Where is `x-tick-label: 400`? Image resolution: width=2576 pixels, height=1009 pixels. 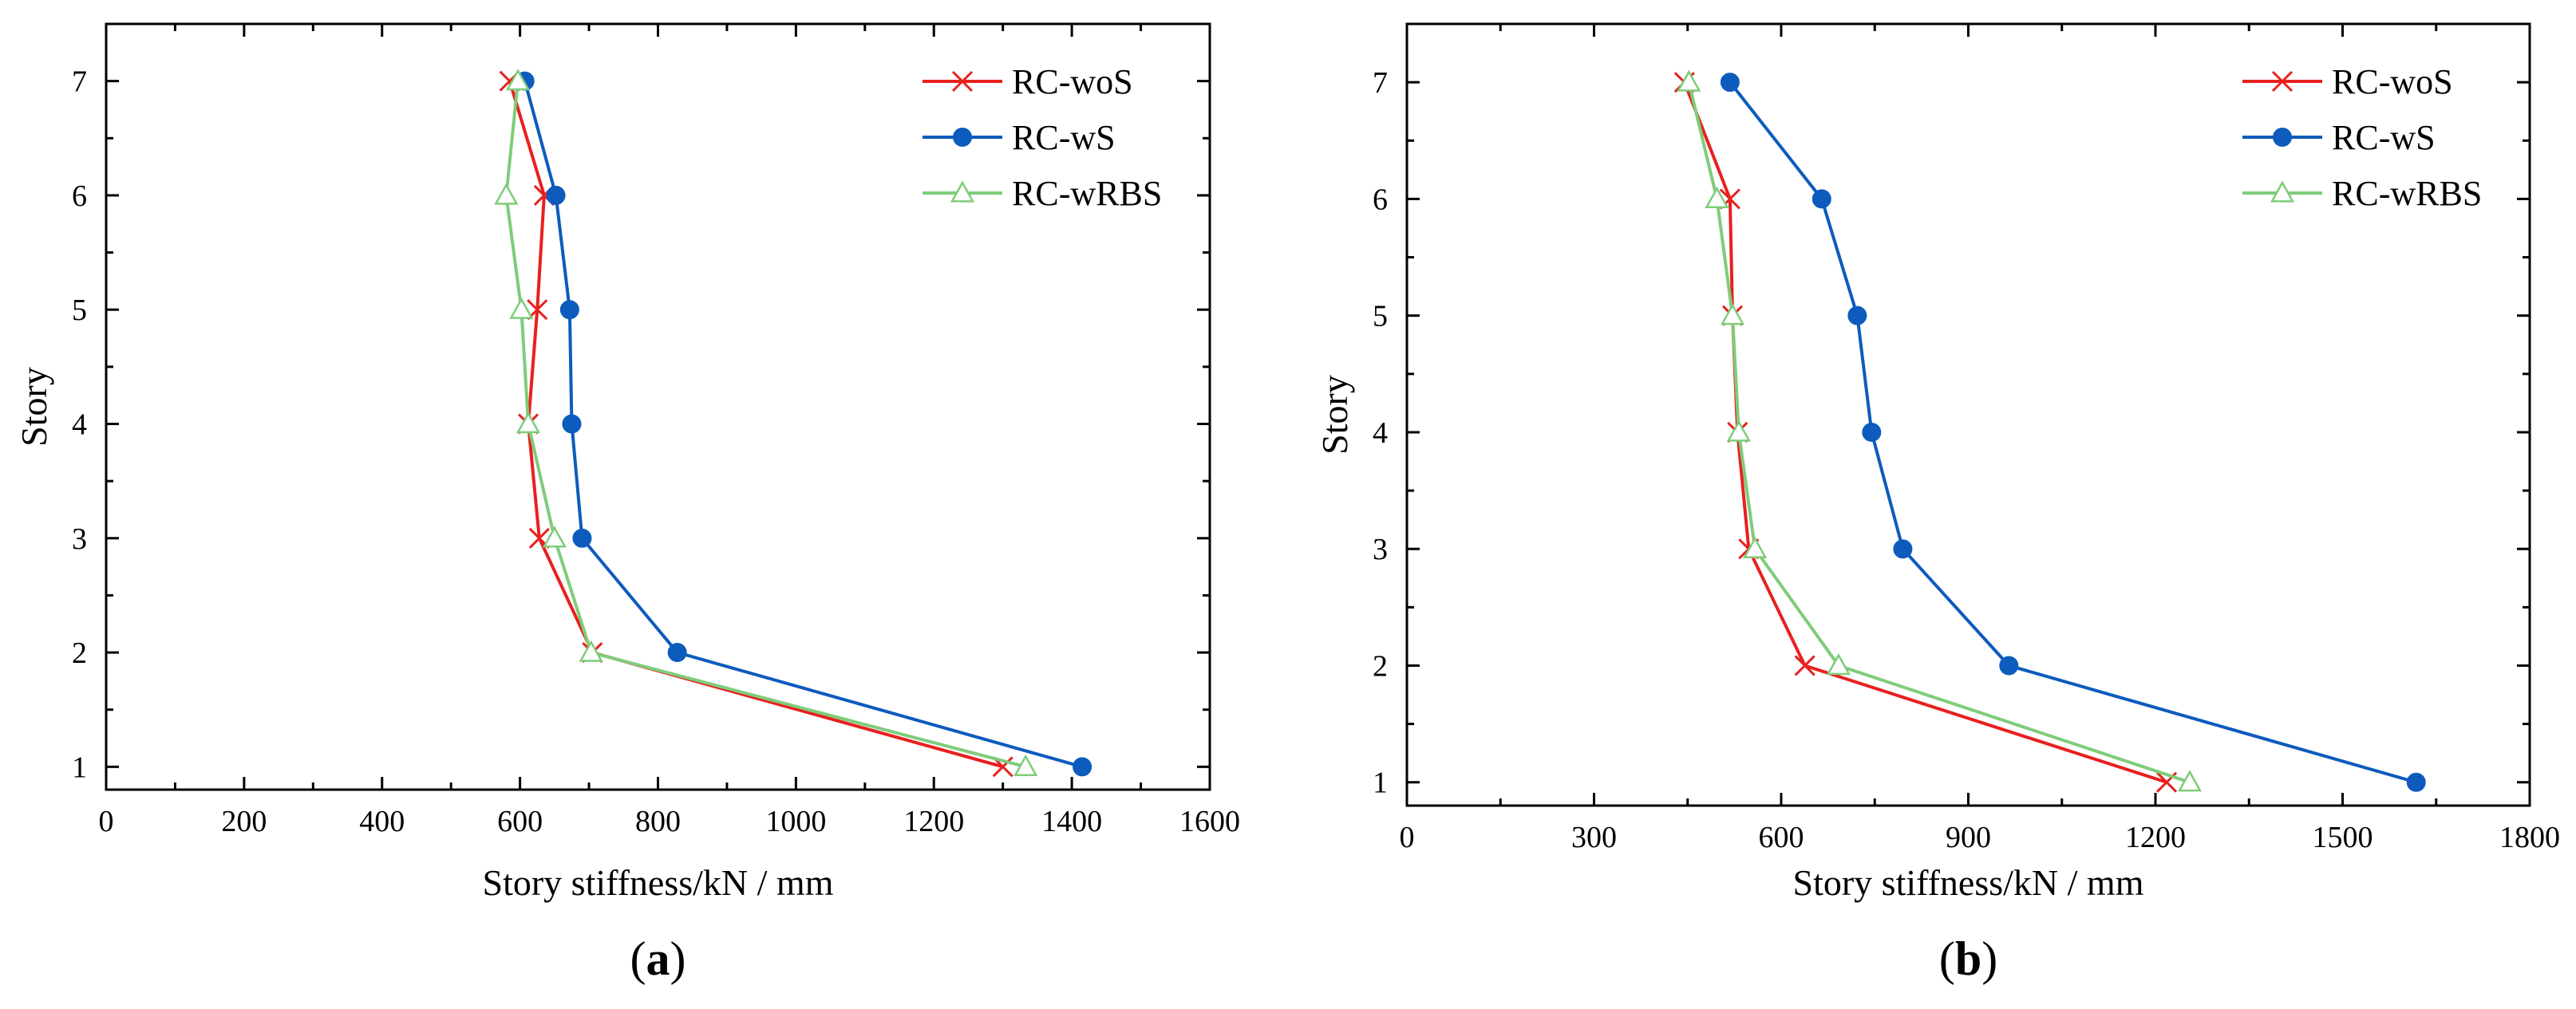 x-tick-label: 400 is located at coordinates (382, 821).